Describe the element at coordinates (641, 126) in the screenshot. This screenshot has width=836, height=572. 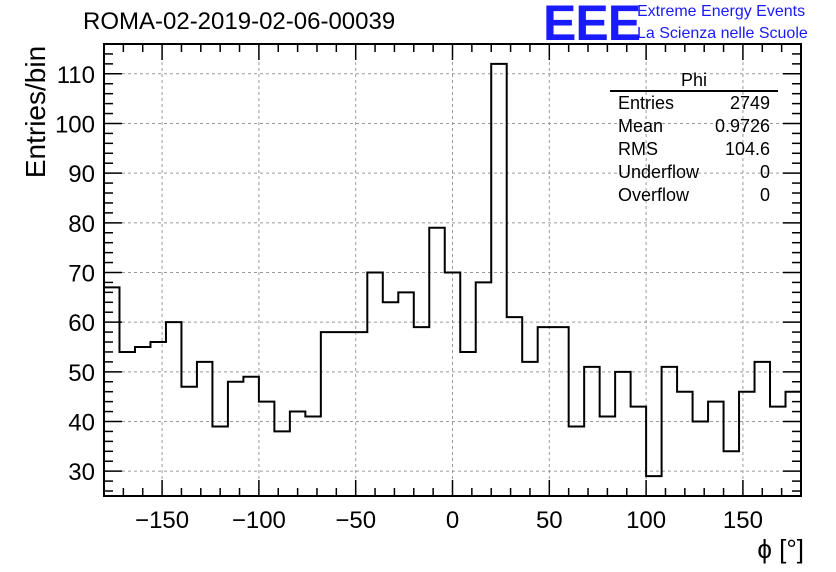
I see `stats-label: Mean` at that location.